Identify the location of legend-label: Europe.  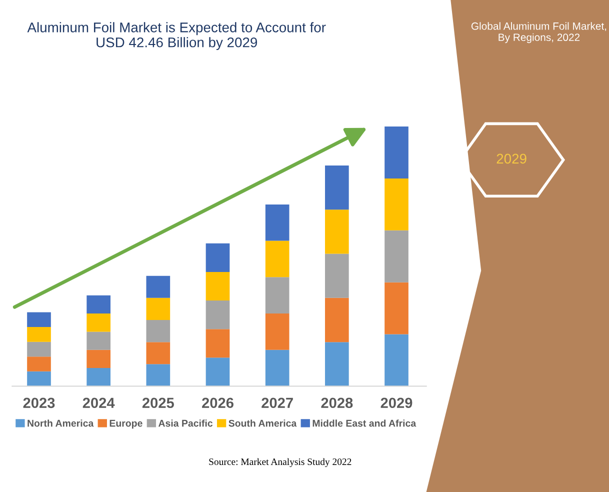
(126, 424).